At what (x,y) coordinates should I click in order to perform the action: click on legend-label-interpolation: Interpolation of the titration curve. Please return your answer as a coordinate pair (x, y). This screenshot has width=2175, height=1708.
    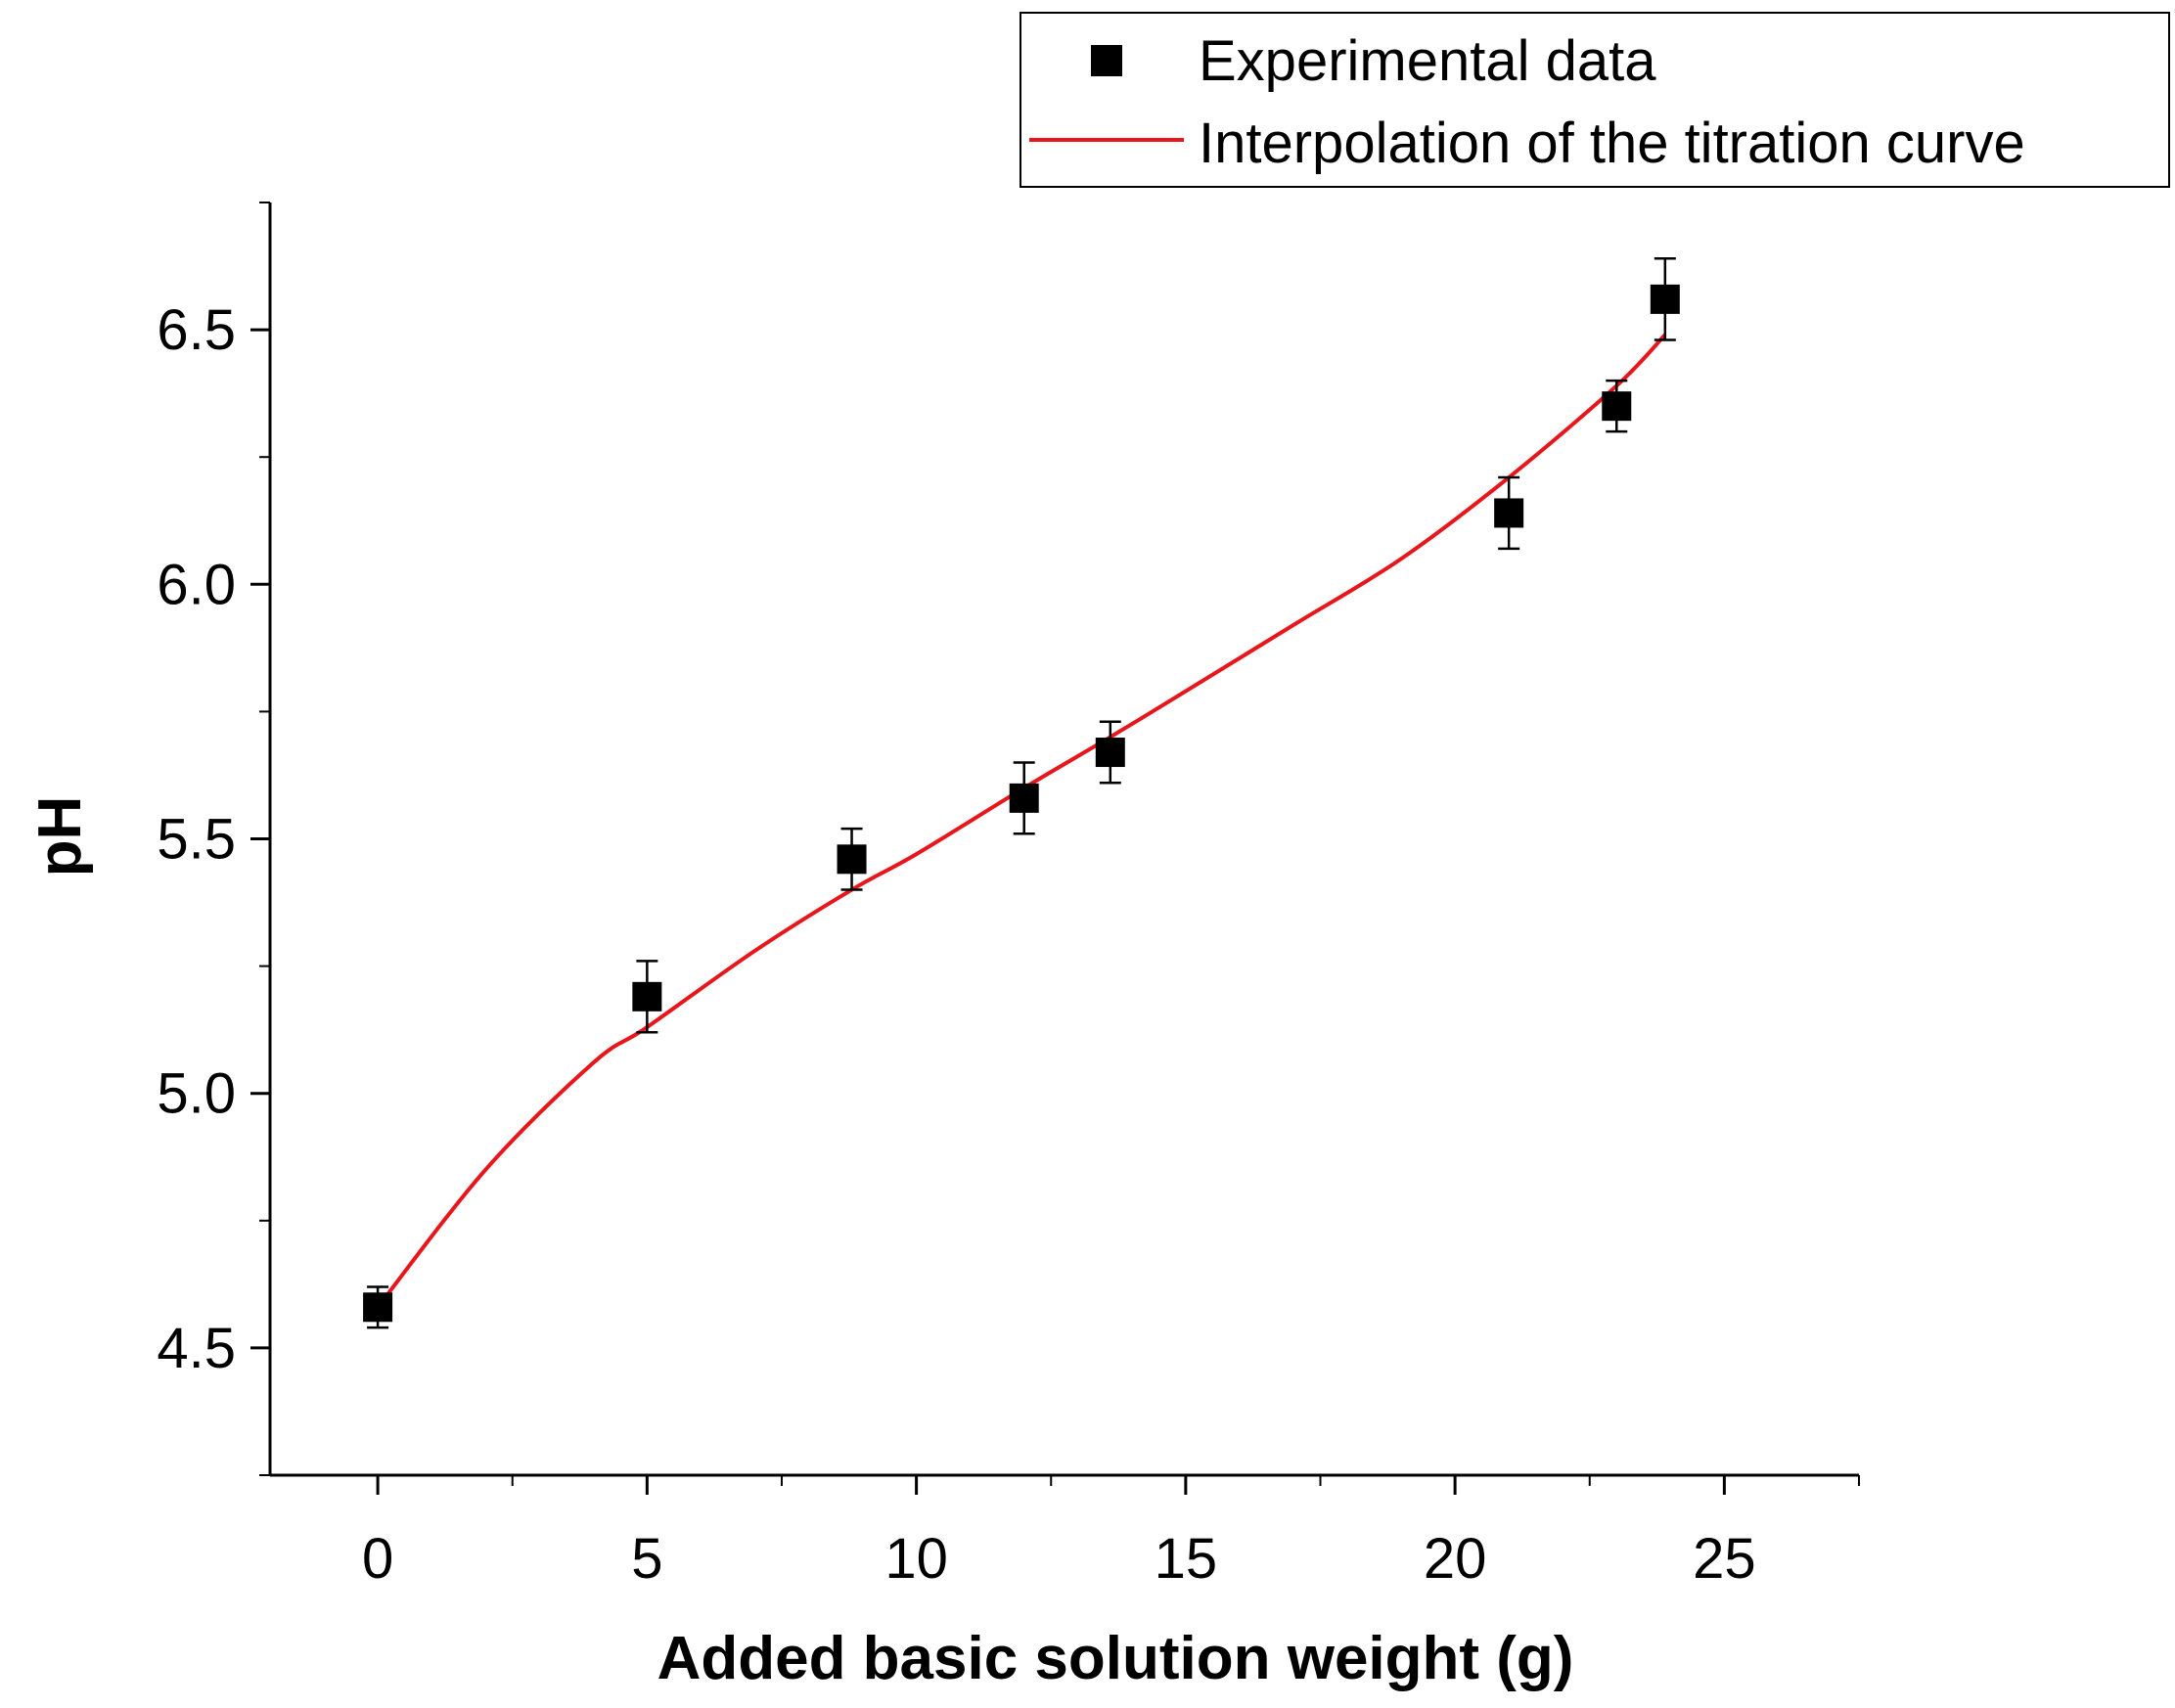
    Looking at the image, I should click on (1612, 143).